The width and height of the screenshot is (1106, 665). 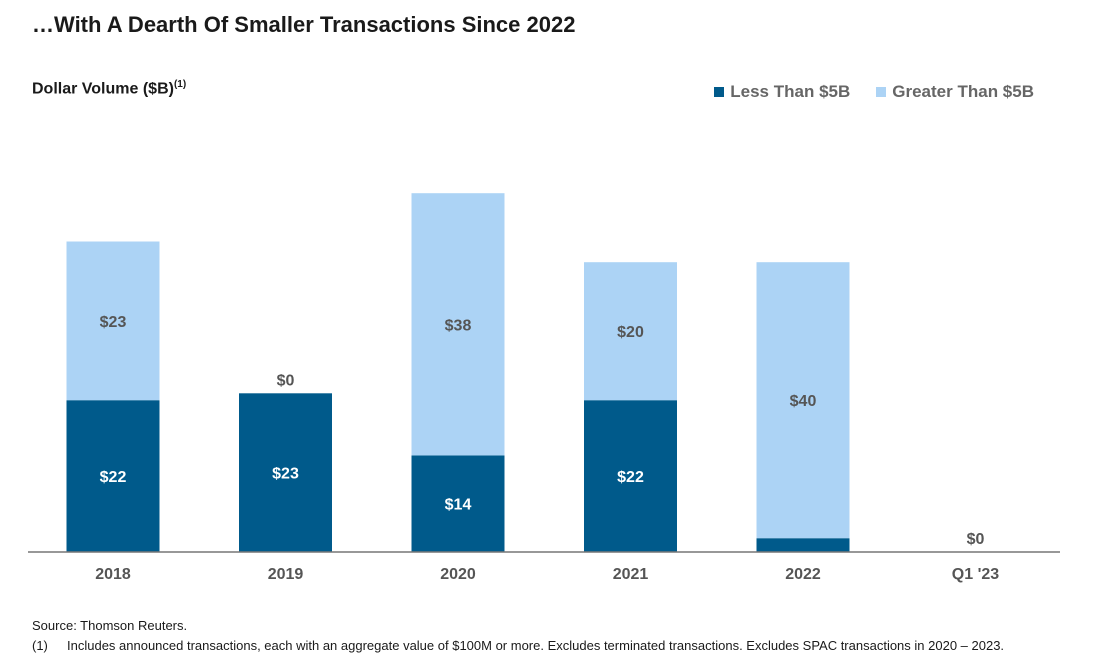 What do you see at coordinates (881, 92) in the screenshot?
I see `legend-swatch-greater-than-5b` at bounding box center [881, 92].